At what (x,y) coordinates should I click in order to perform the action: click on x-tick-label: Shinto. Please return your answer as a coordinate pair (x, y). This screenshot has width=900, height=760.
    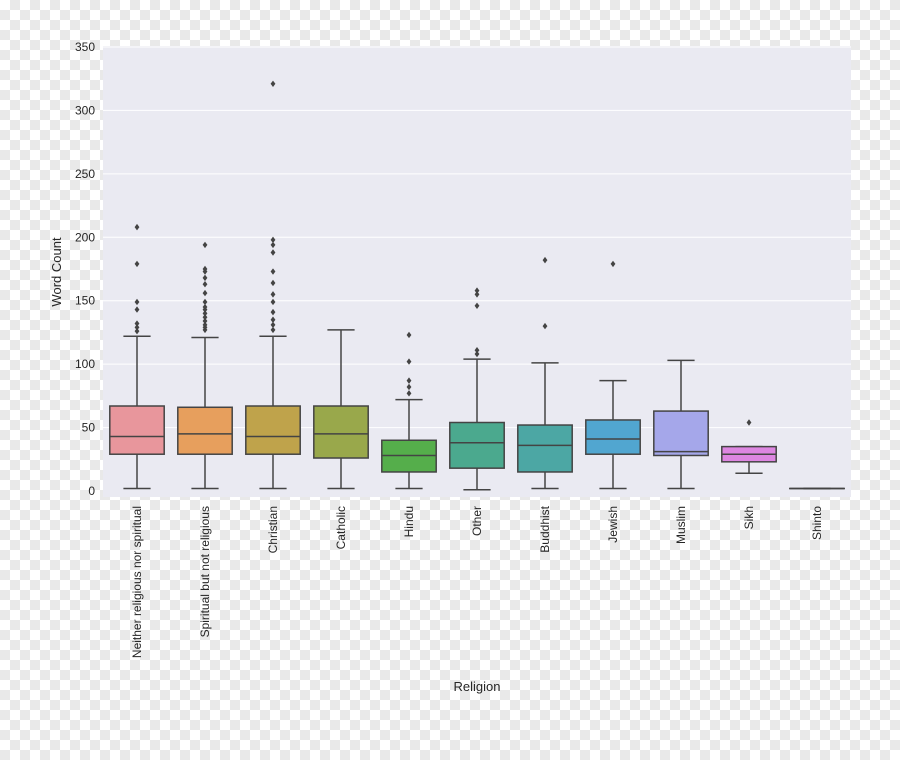
    Looking at the image, I should click on (817, 523).